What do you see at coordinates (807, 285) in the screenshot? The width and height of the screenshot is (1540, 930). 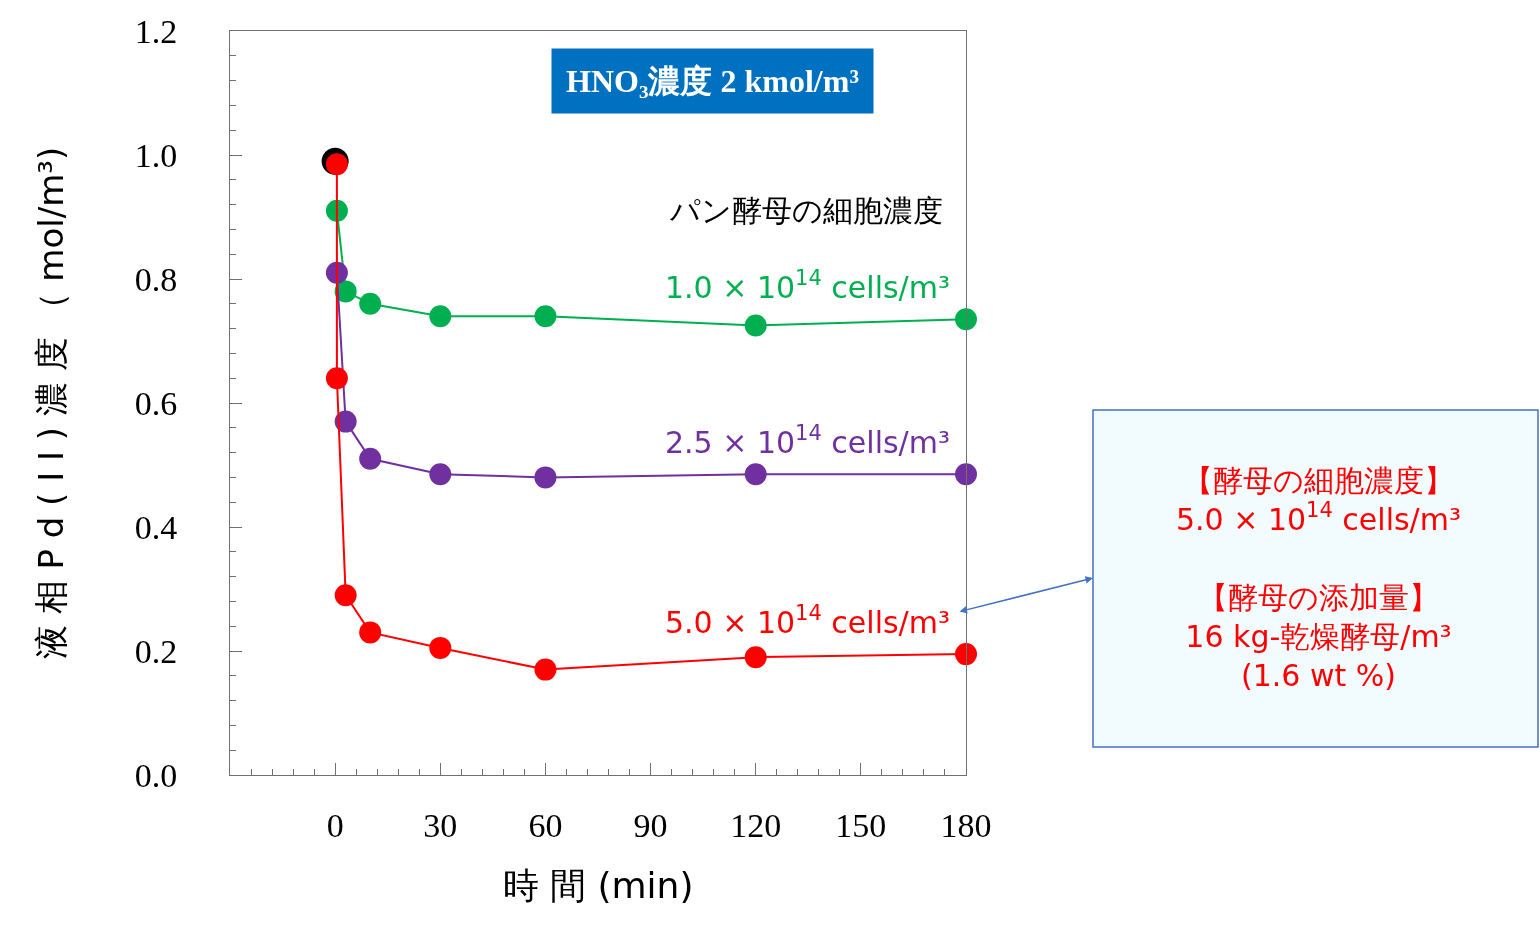 I see `series-label: 1.0 × 10$^{14}$ cells/m³` at bounding box center [807, 285].